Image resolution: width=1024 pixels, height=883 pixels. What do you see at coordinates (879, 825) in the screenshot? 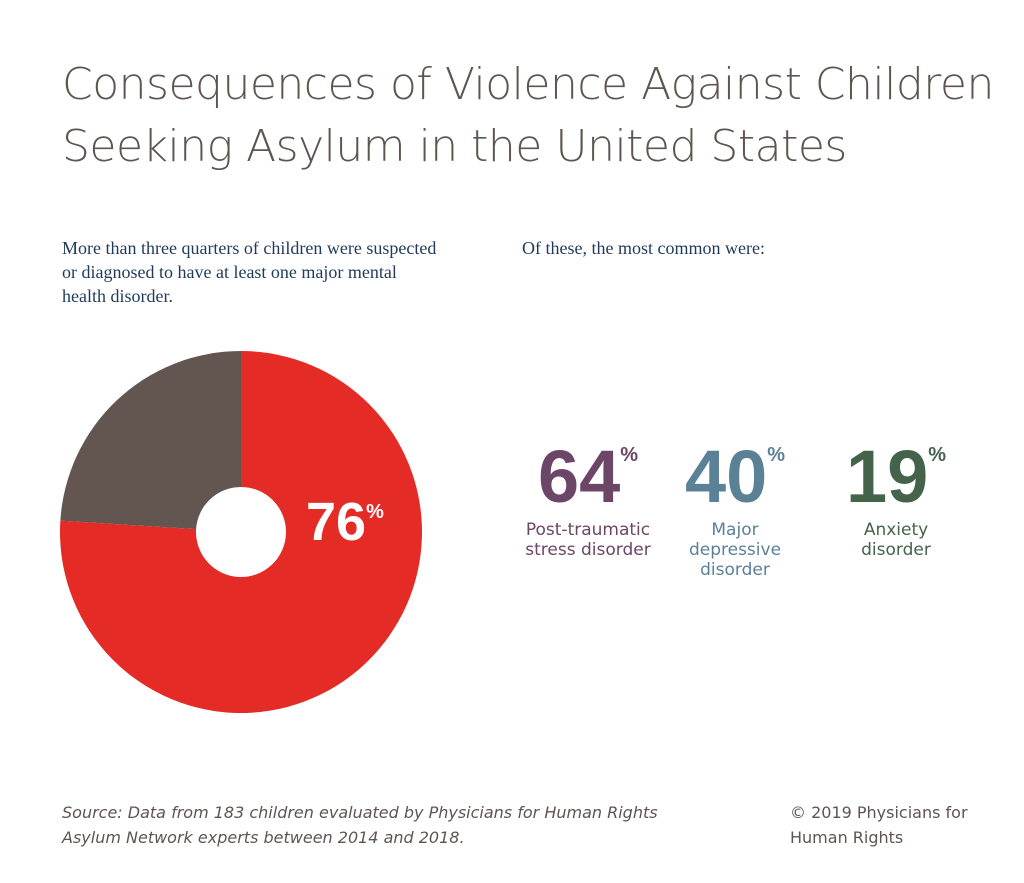
I see `copyright: © 2019 Physicians for Human Rights` at bounding box center [879, 825].